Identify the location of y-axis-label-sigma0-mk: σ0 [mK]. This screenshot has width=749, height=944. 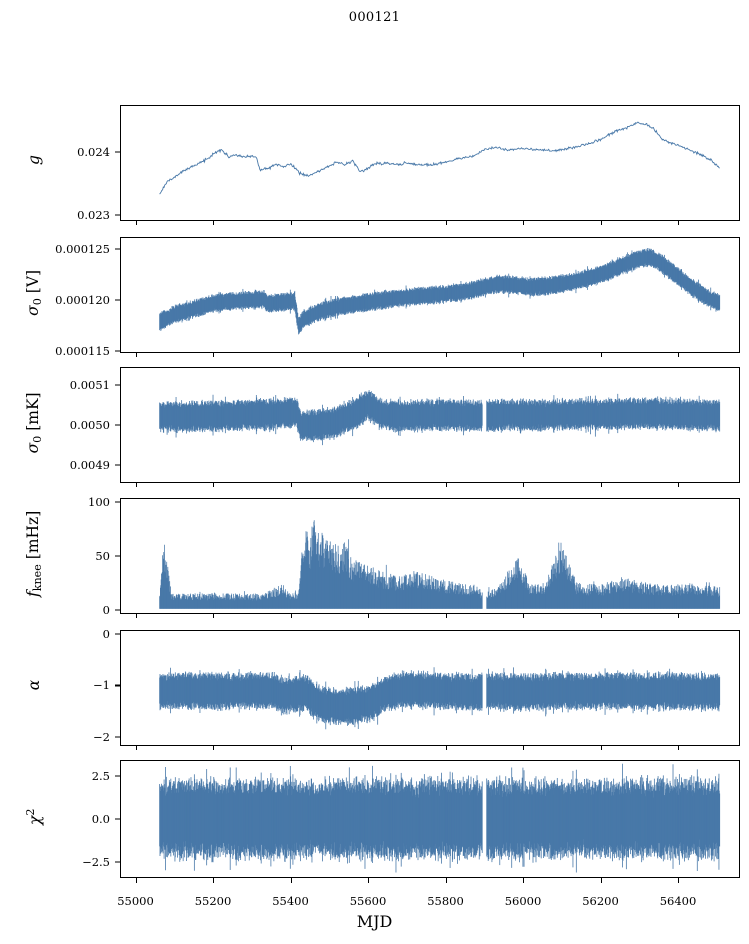
(34, 423).